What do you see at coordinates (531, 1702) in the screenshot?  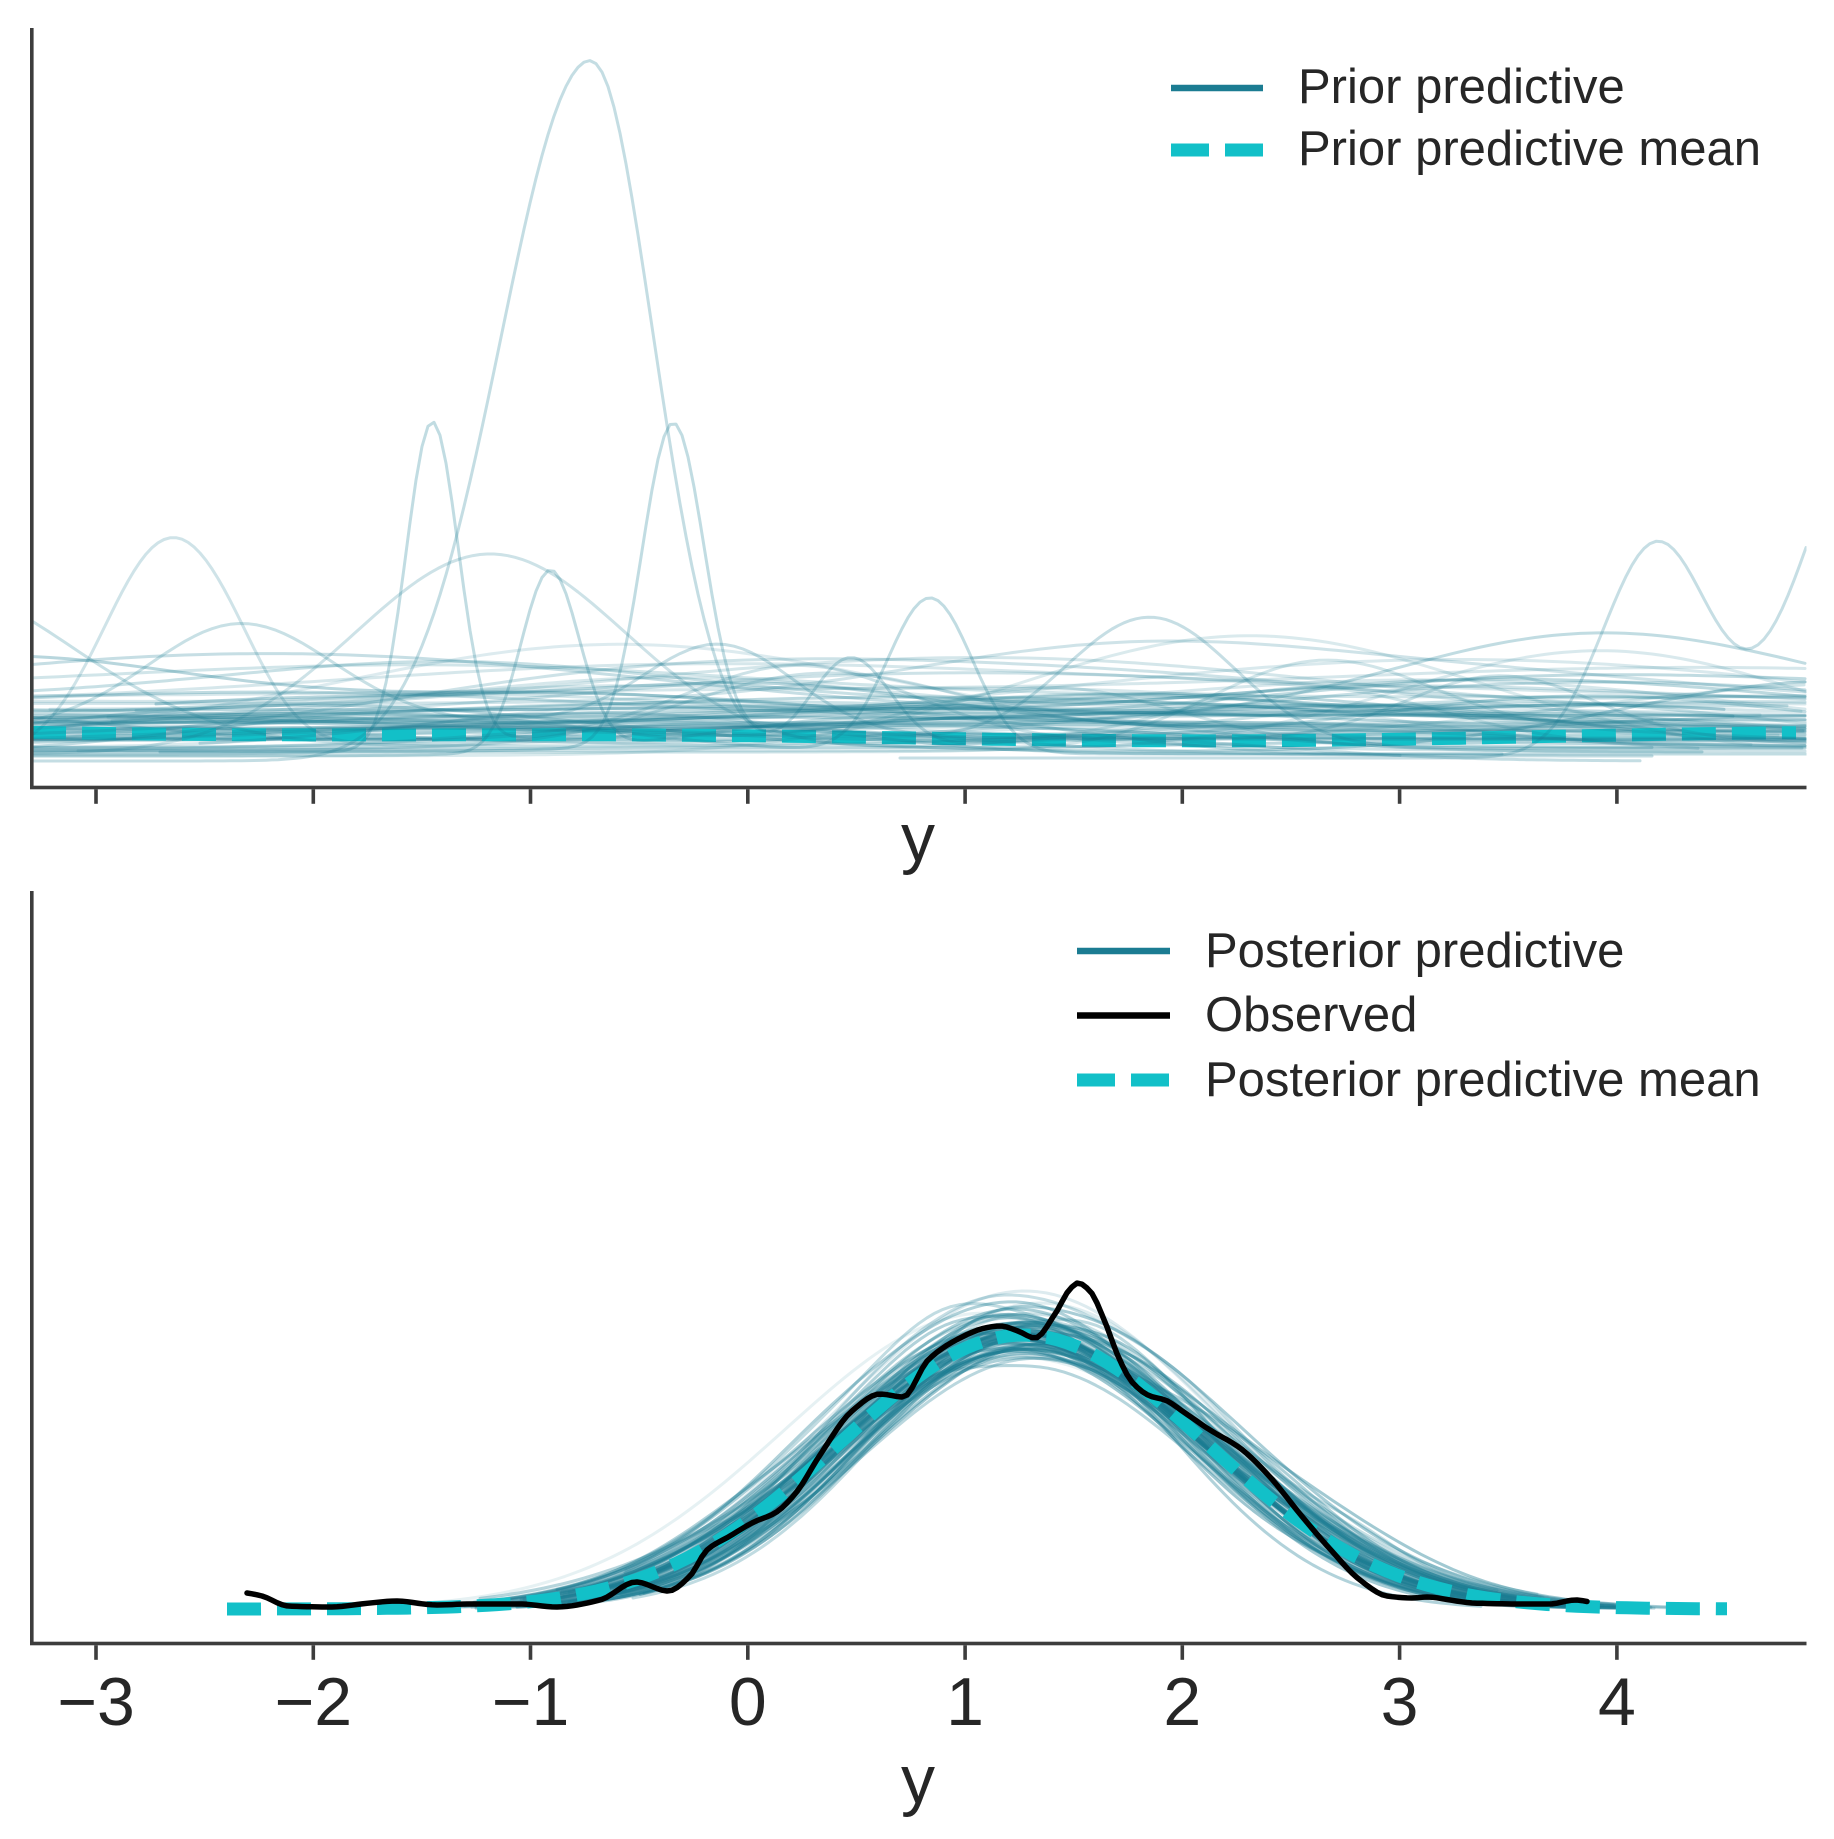 I see `svg-text: −1` at bounding box center [531, 1702].